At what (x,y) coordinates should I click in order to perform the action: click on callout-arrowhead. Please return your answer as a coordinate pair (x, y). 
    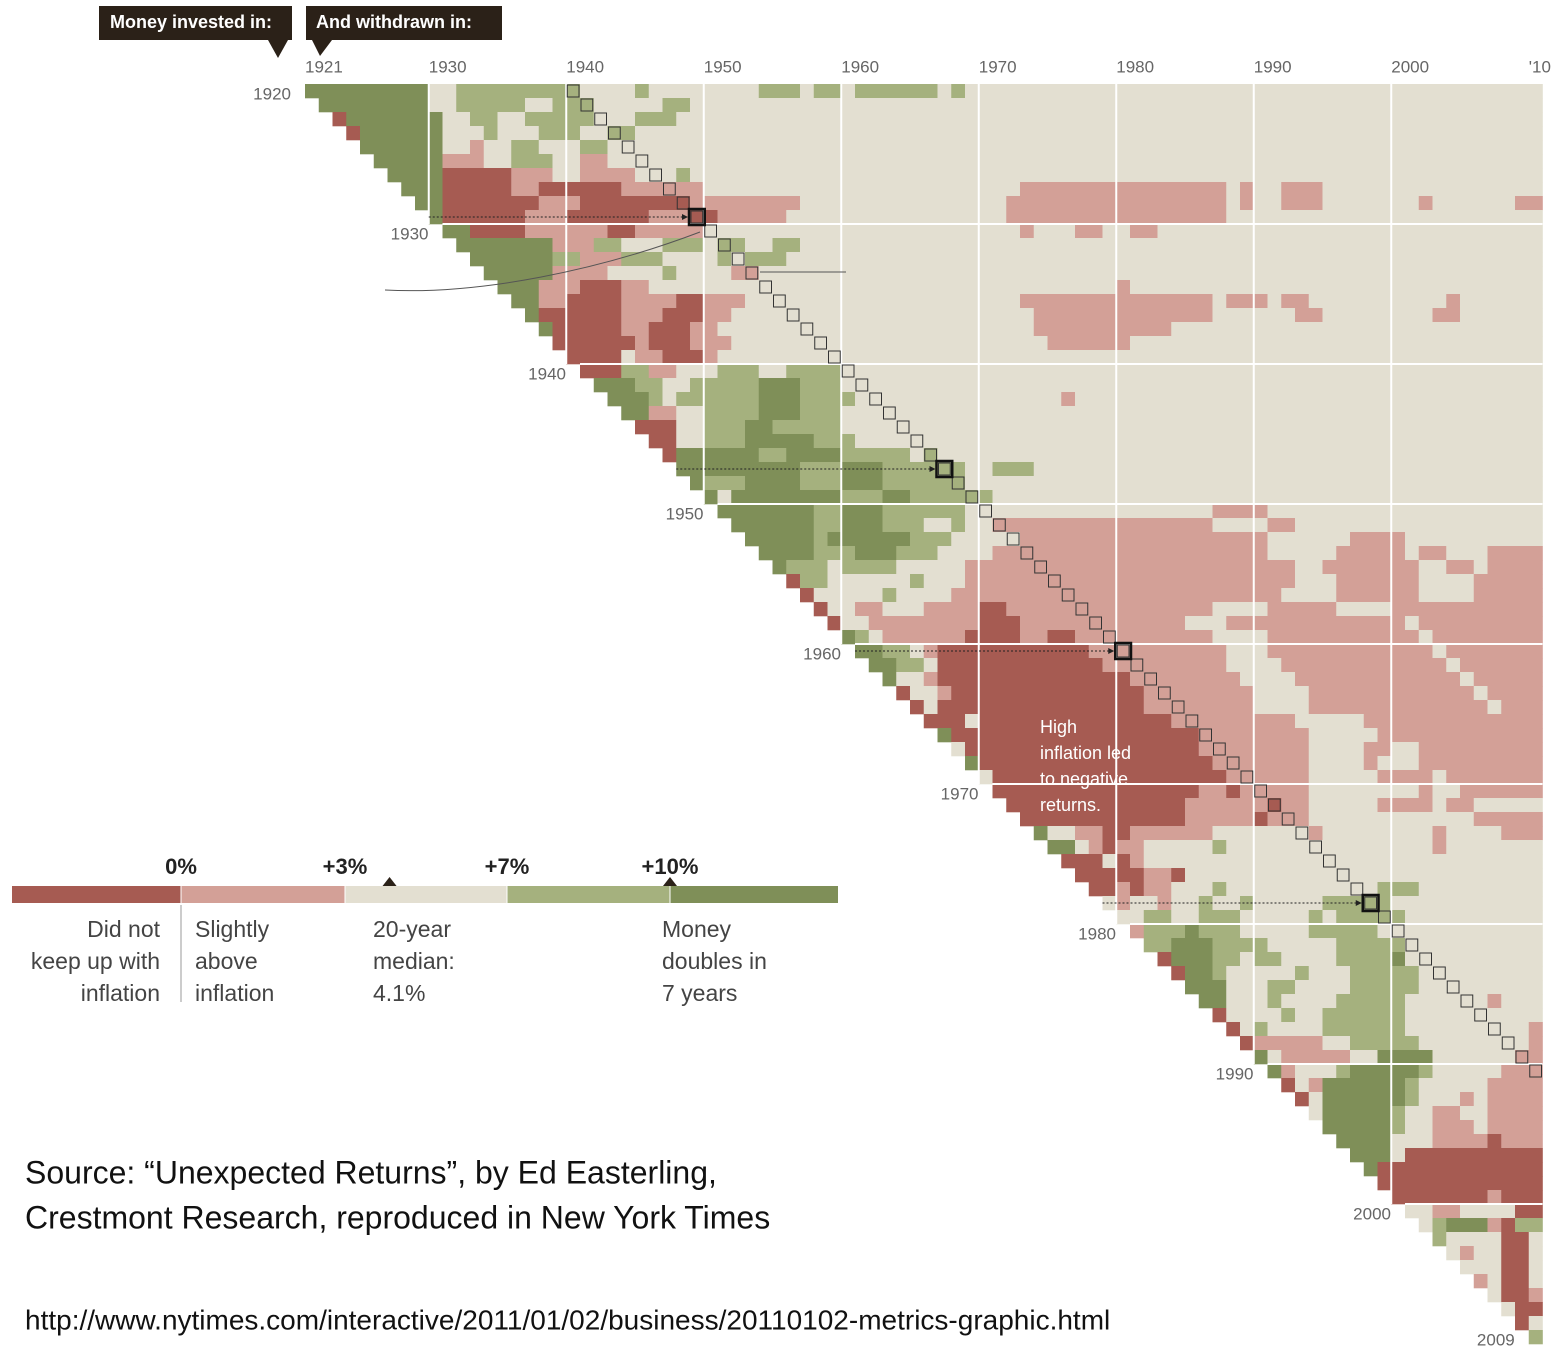
    Looking at the image, I should click on (685, 217).